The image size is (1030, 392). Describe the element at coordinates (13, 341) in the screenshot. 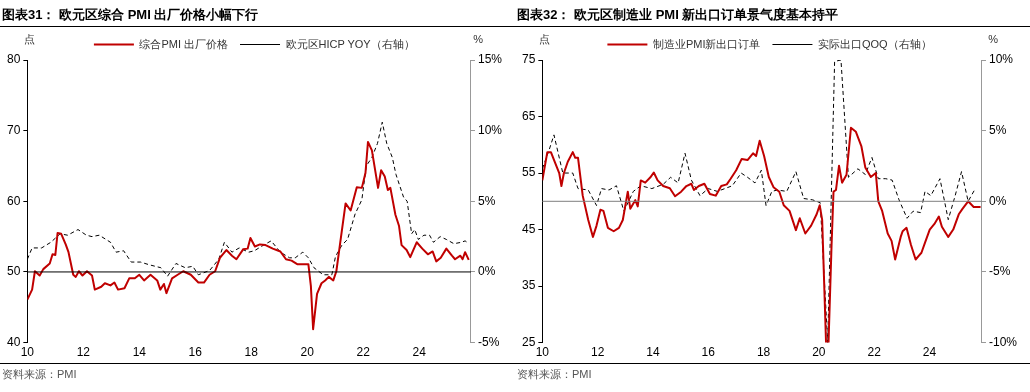

I see `y-tick-label: 40` at that location.